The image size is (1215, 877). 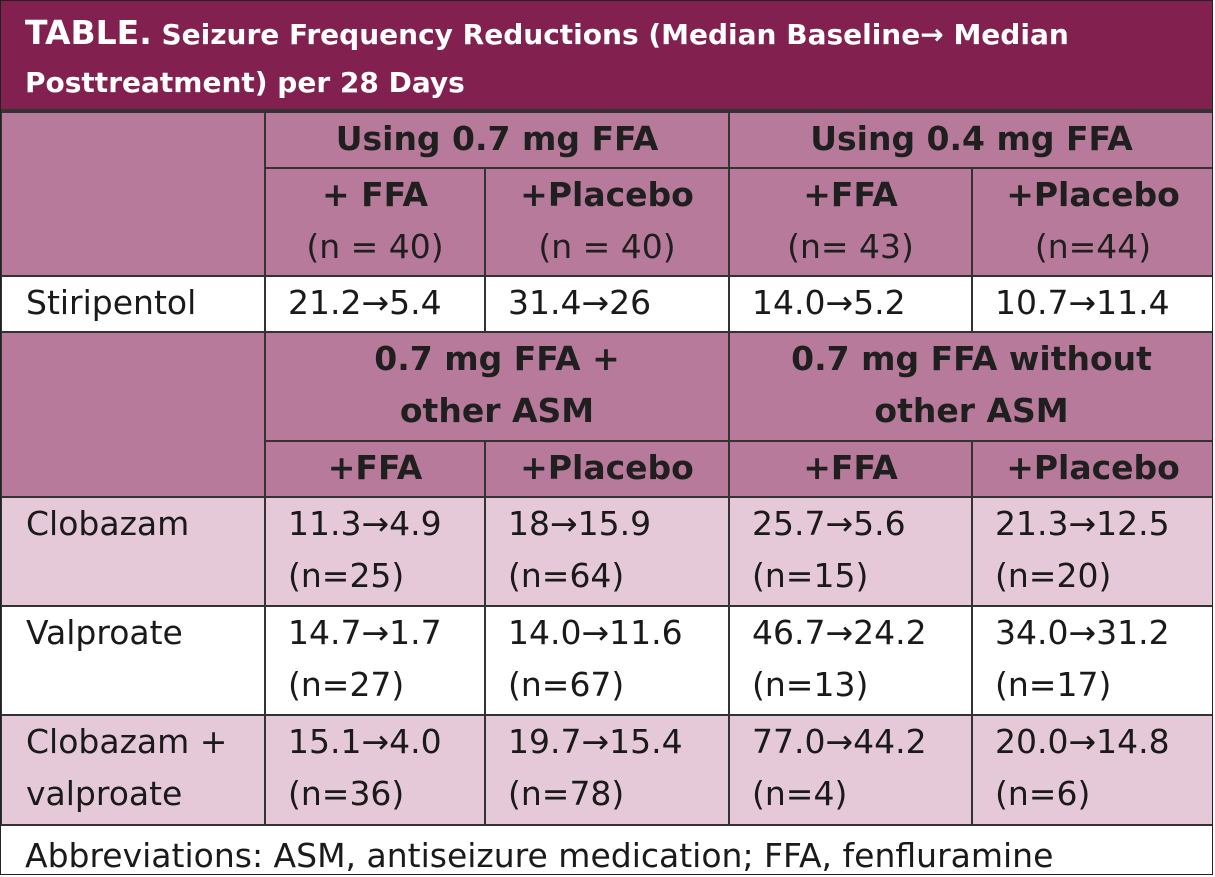 I want to click on cell-value: 11.3→4.9, so click(x=365, y=523).